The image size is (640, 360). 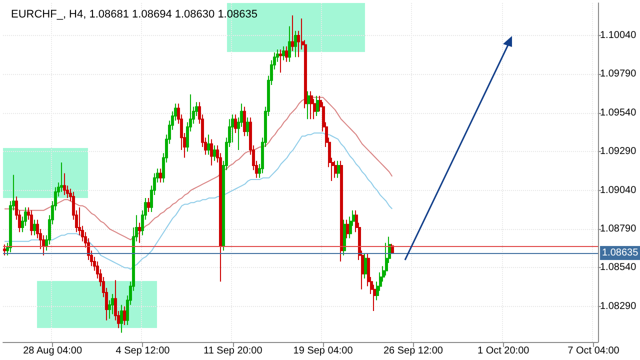 I want to click on y-tick-label: 1.08540, so click(x=618, y=268).